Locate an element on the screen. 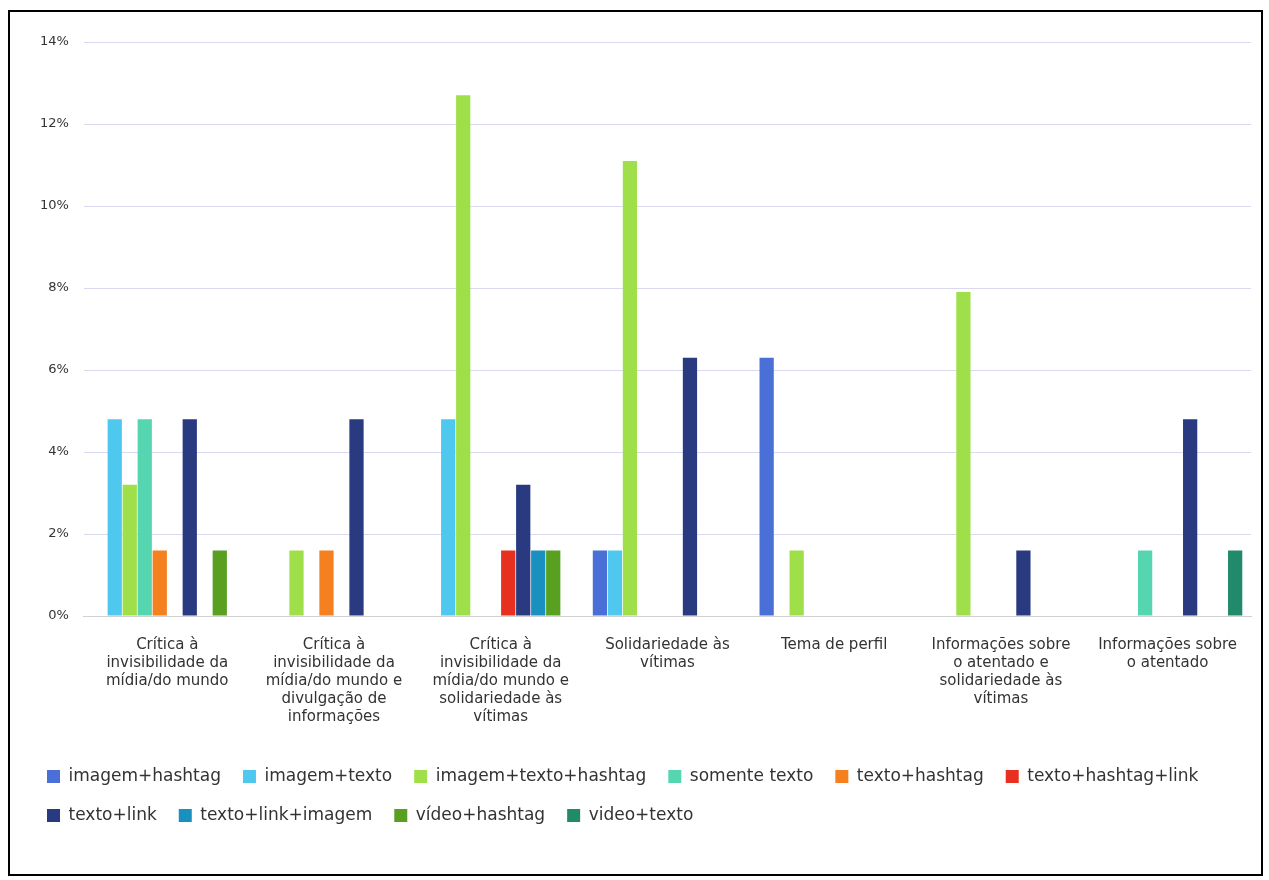  x-tick-label: Informações sobre o atentado is located at coordinates (1168, 652).